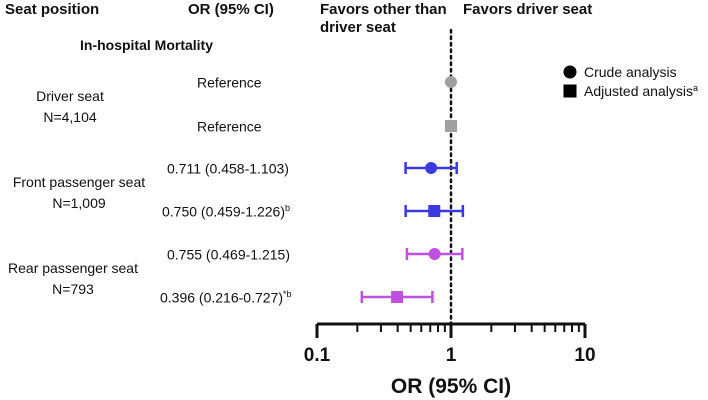 The height and width of the screenshot is (400, 708). What do you see at coordinates (52, 9) in the screenshot?
I see `header-seat-position: Seat position` at bounding box center [52, 9].